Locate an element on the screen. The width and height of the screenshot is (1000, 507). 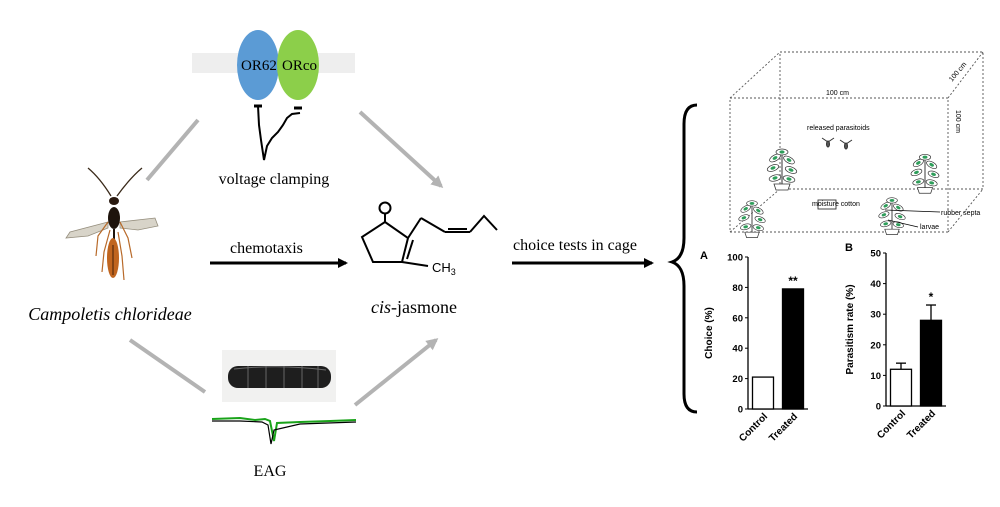
cage-depth-label: 100 cm is located at coordinates (958, 72).